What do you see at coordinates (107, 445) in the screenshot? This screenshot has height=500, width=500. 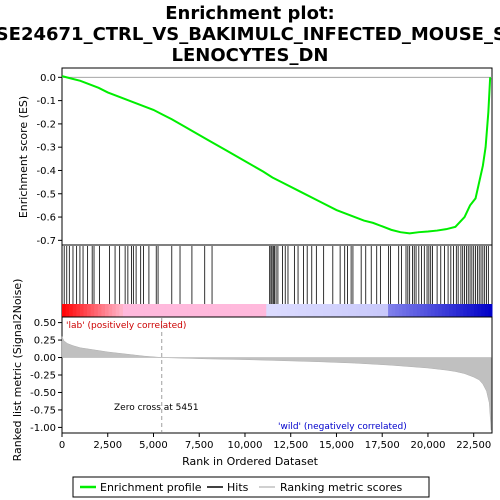 I see `x-tick-label: 2,500` at bounding box center [107, 445].